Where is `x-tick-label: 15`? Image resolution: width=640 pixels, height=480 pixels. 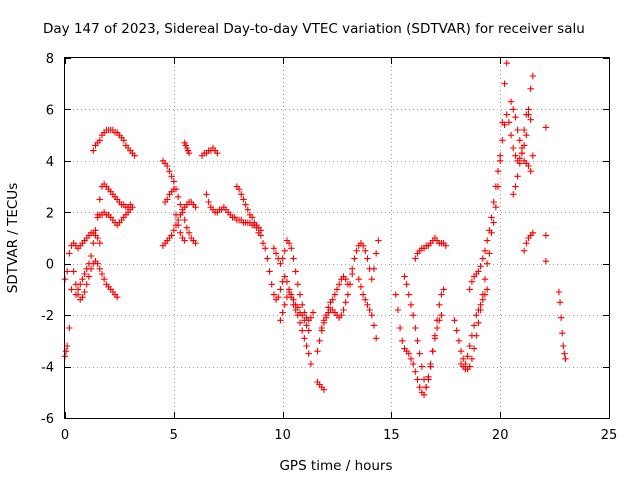 x-tick-label: 15 is located at coordinates (391, 435).